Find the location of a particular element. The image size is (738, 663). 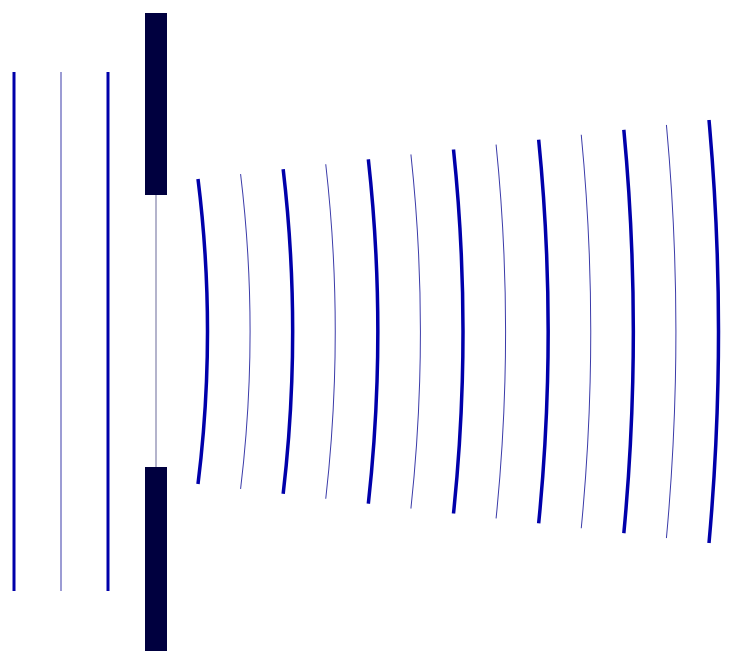

barrier-top is located at coordinates (156, 104).